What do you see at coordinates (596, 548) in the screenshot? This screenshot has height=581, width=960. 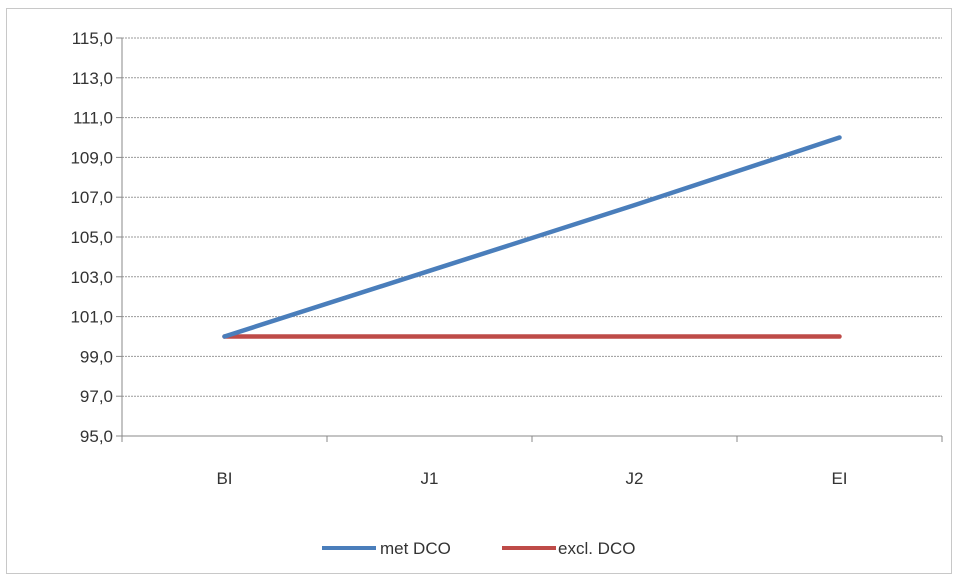 I see `legend-label: excl. DCO` at bounding box center [596, 548].